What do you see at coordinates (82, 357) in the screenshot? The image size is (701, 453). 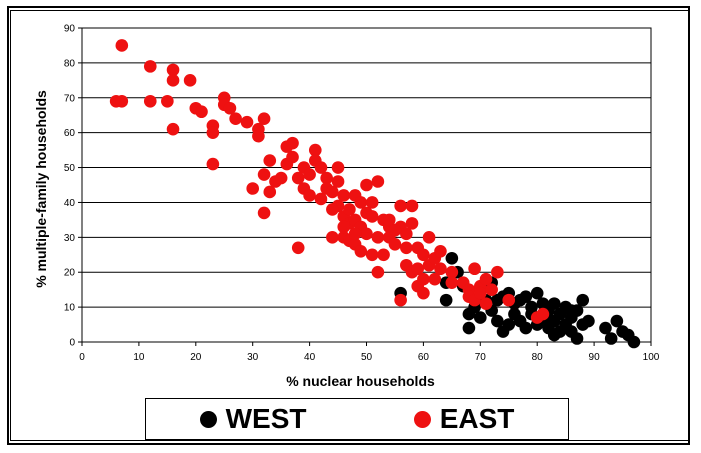 I see `x-tick-label-0: 0` at bounding box center [82, 357].